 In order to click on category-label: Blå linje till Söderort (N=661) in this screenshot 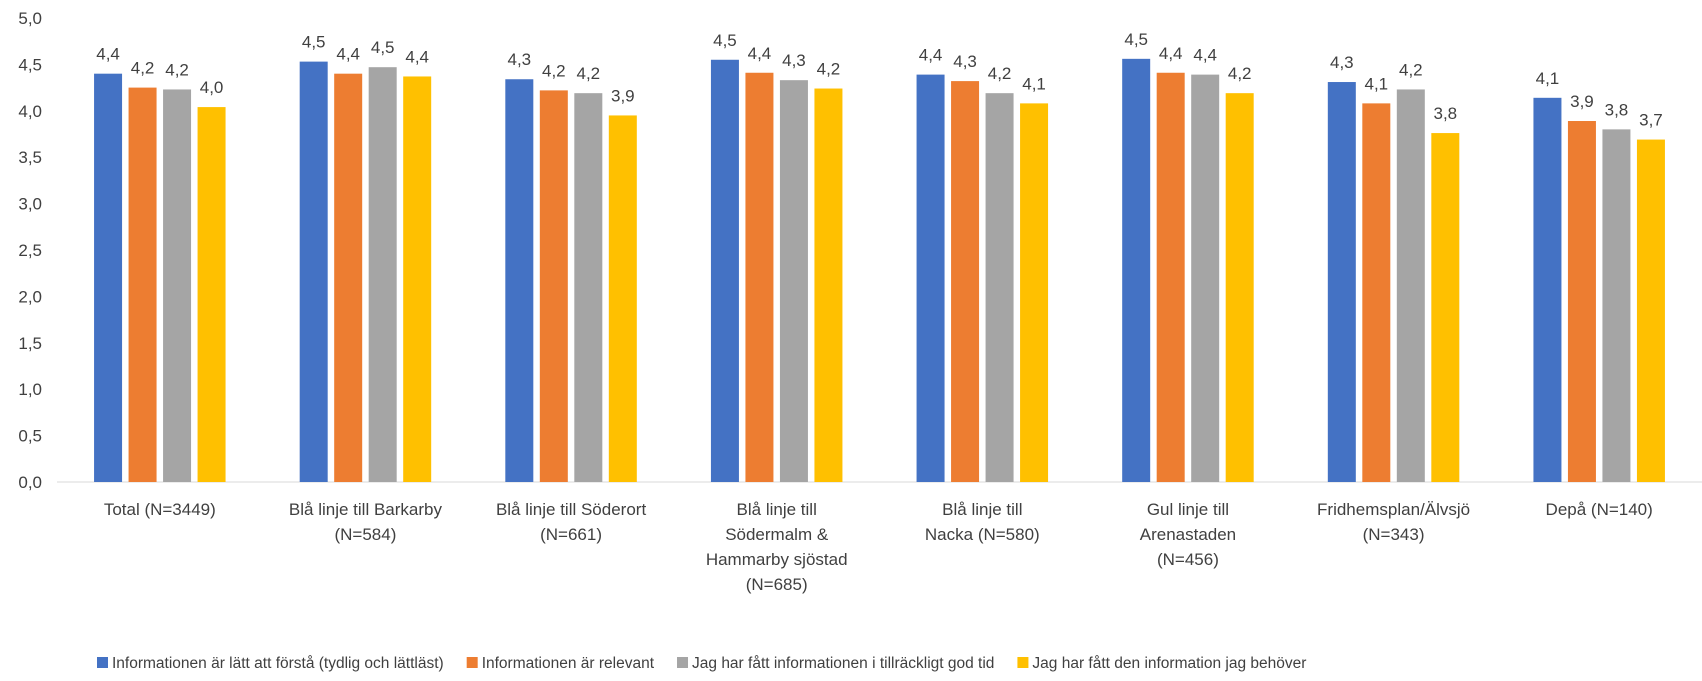, I will do `click(571, 522)`.